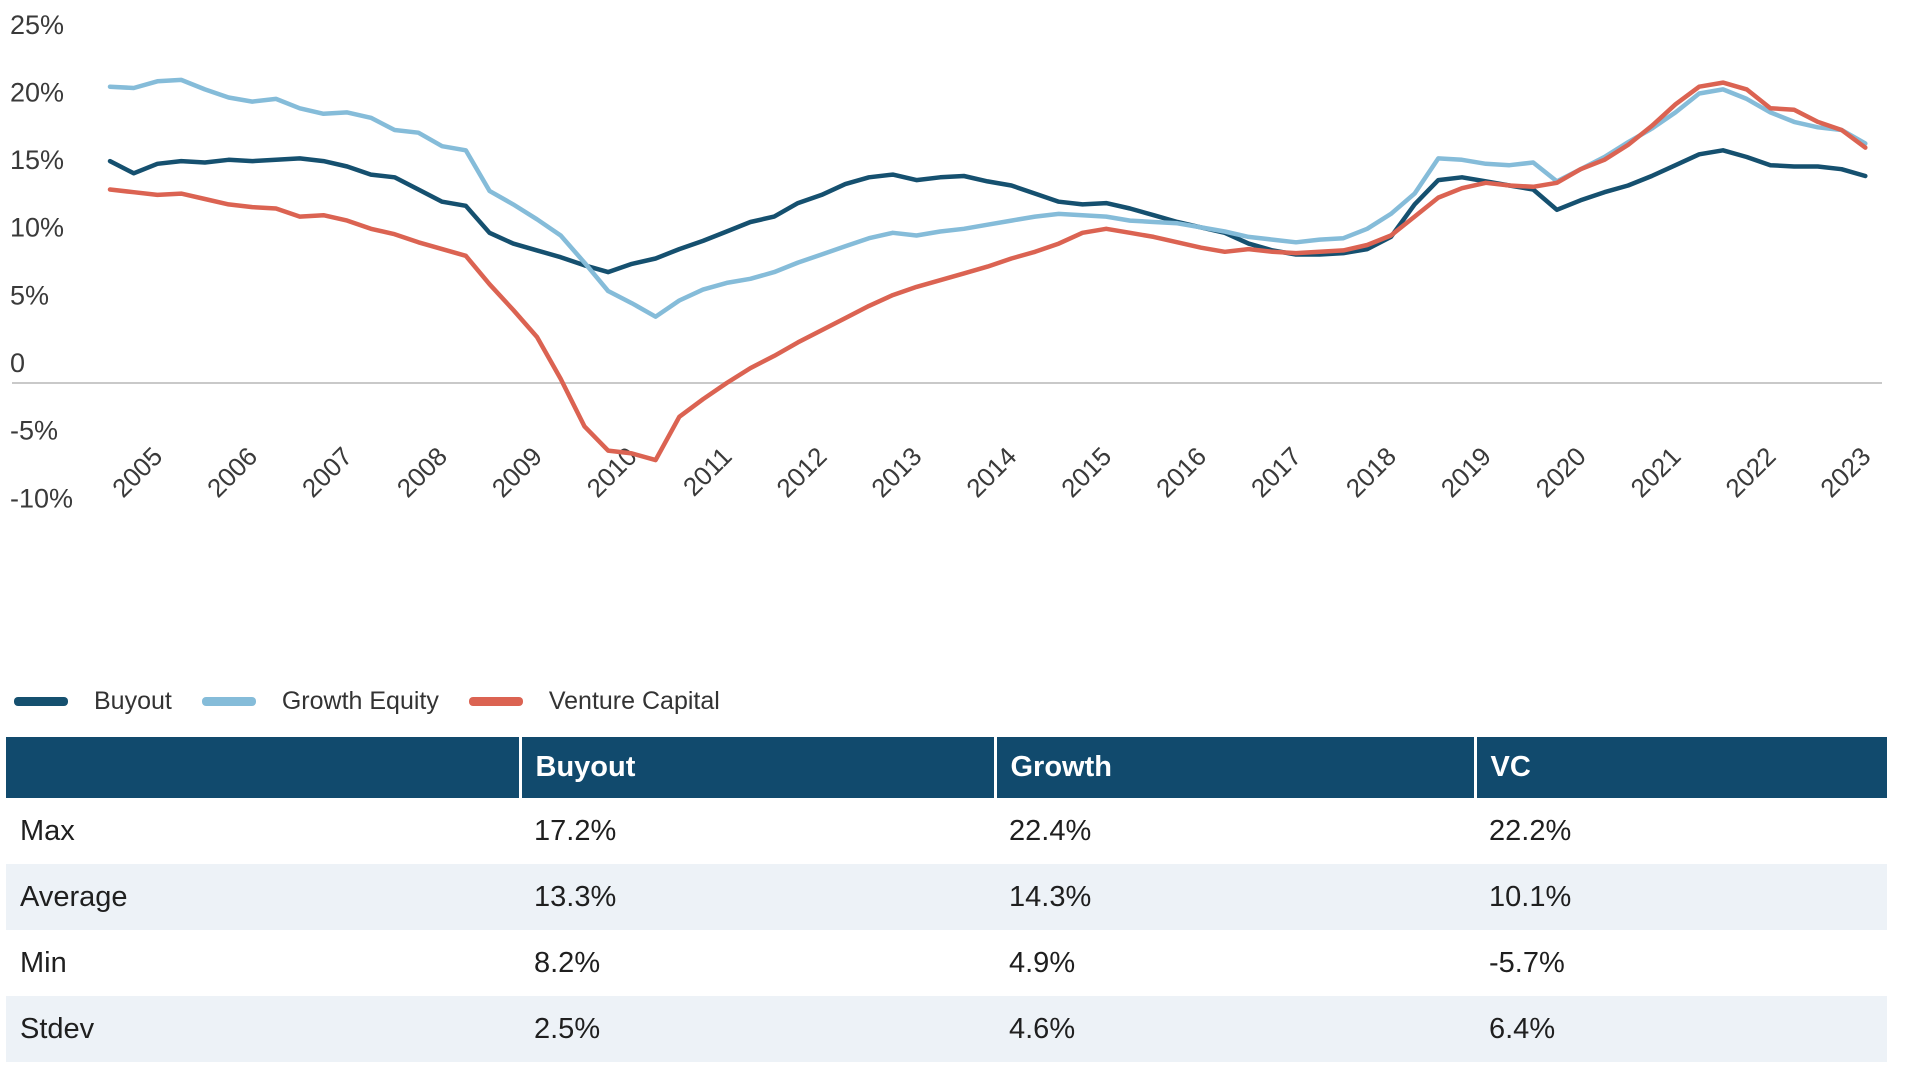  What do you see at coordinates (896, 472) in the screenshot?
I see `x-axis-label-2013: 2013` at bounding box center [896, 472].